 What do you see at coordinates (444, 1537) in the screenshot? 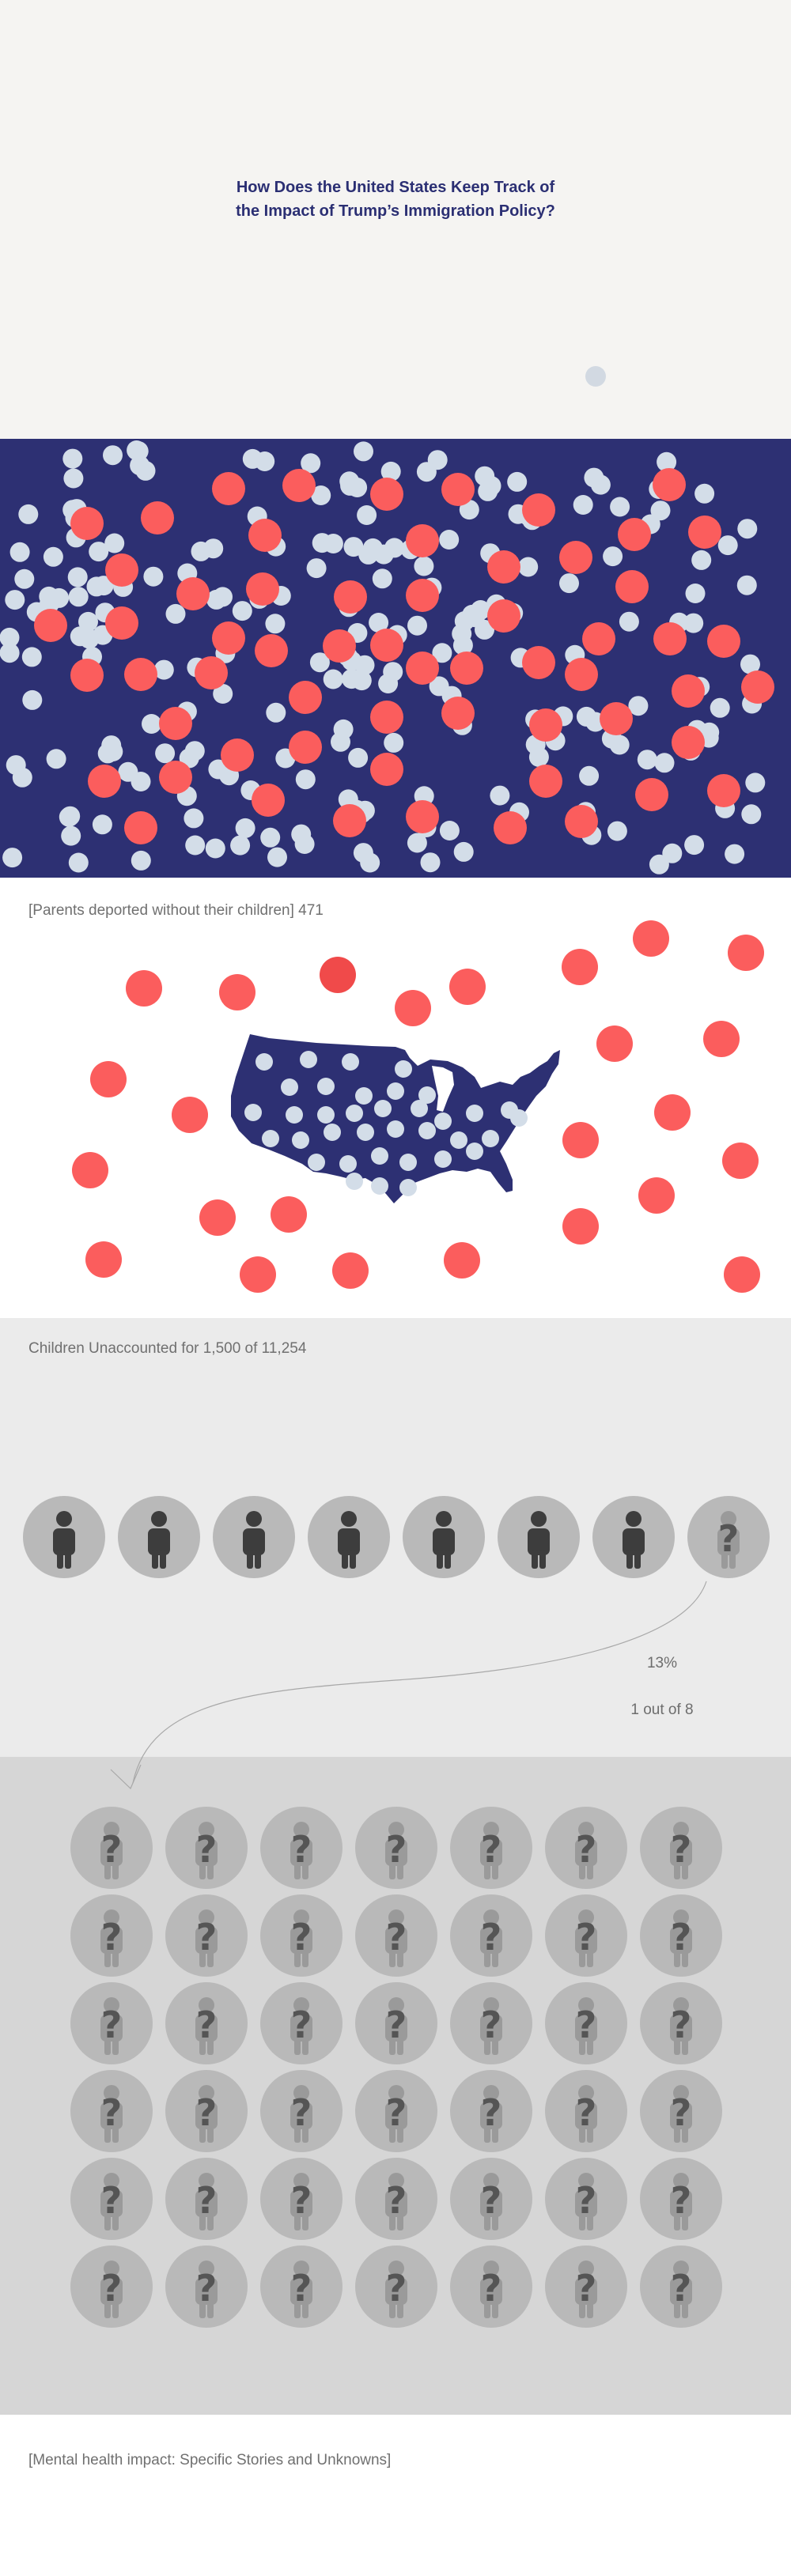
I see `accounted-child-icon` at bounding box center [444, 1537].